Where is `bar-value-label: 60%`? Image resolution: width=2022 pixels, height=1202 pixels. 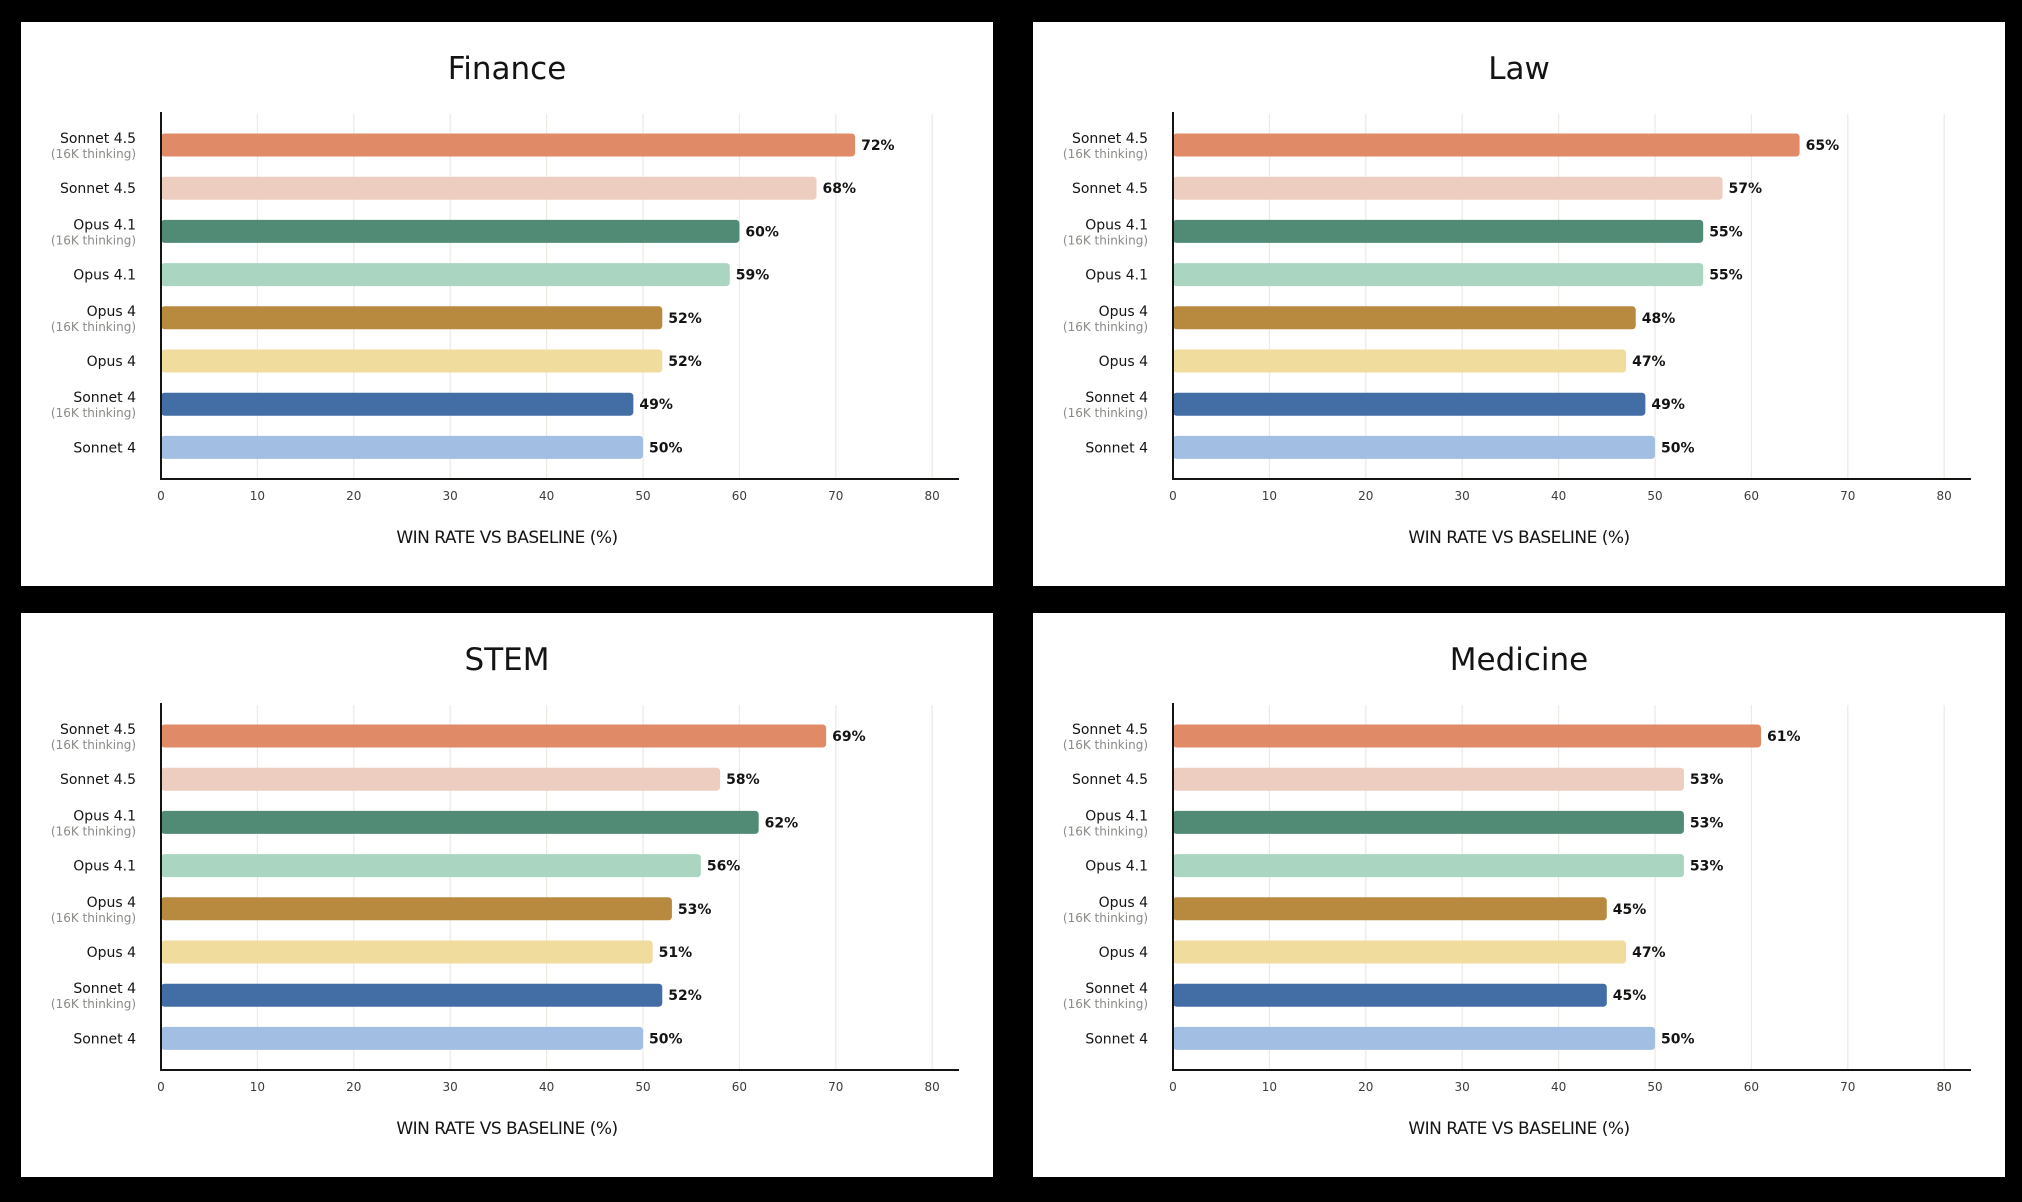
bar-value-label: 60% is located at coordinates (762, 232).